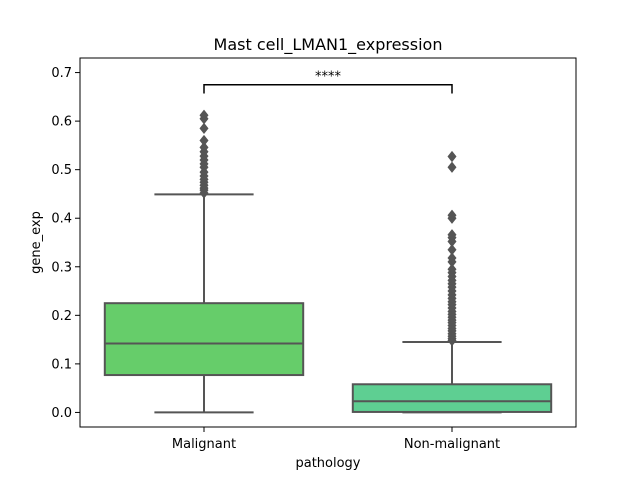 This screenshot has width=640, height=480. I want to click on x-axis: Malignant Non-malignant, so click(336, 439).